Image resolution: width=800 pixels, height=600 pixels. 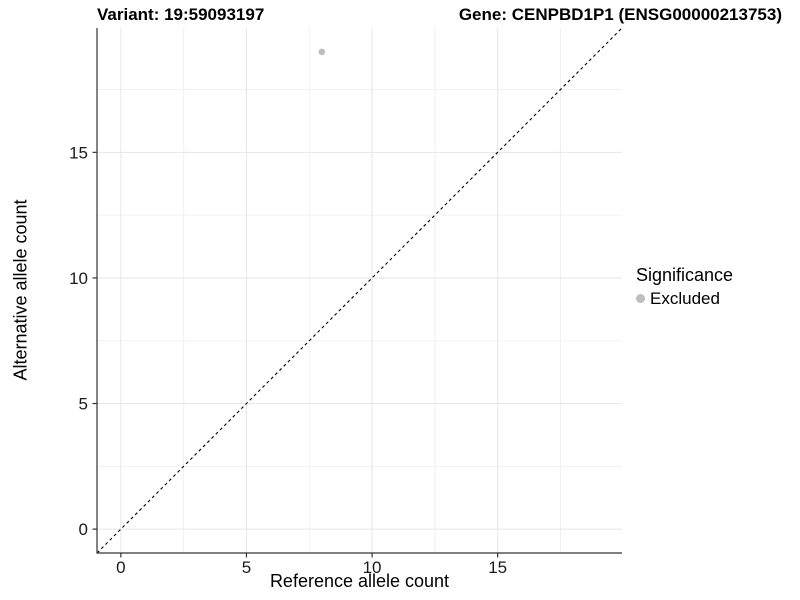 What do you see at coordinates (359, 581) in the screenshot?
I see `x-axis-title: Reference allele count` at bounding box center [359, 581].